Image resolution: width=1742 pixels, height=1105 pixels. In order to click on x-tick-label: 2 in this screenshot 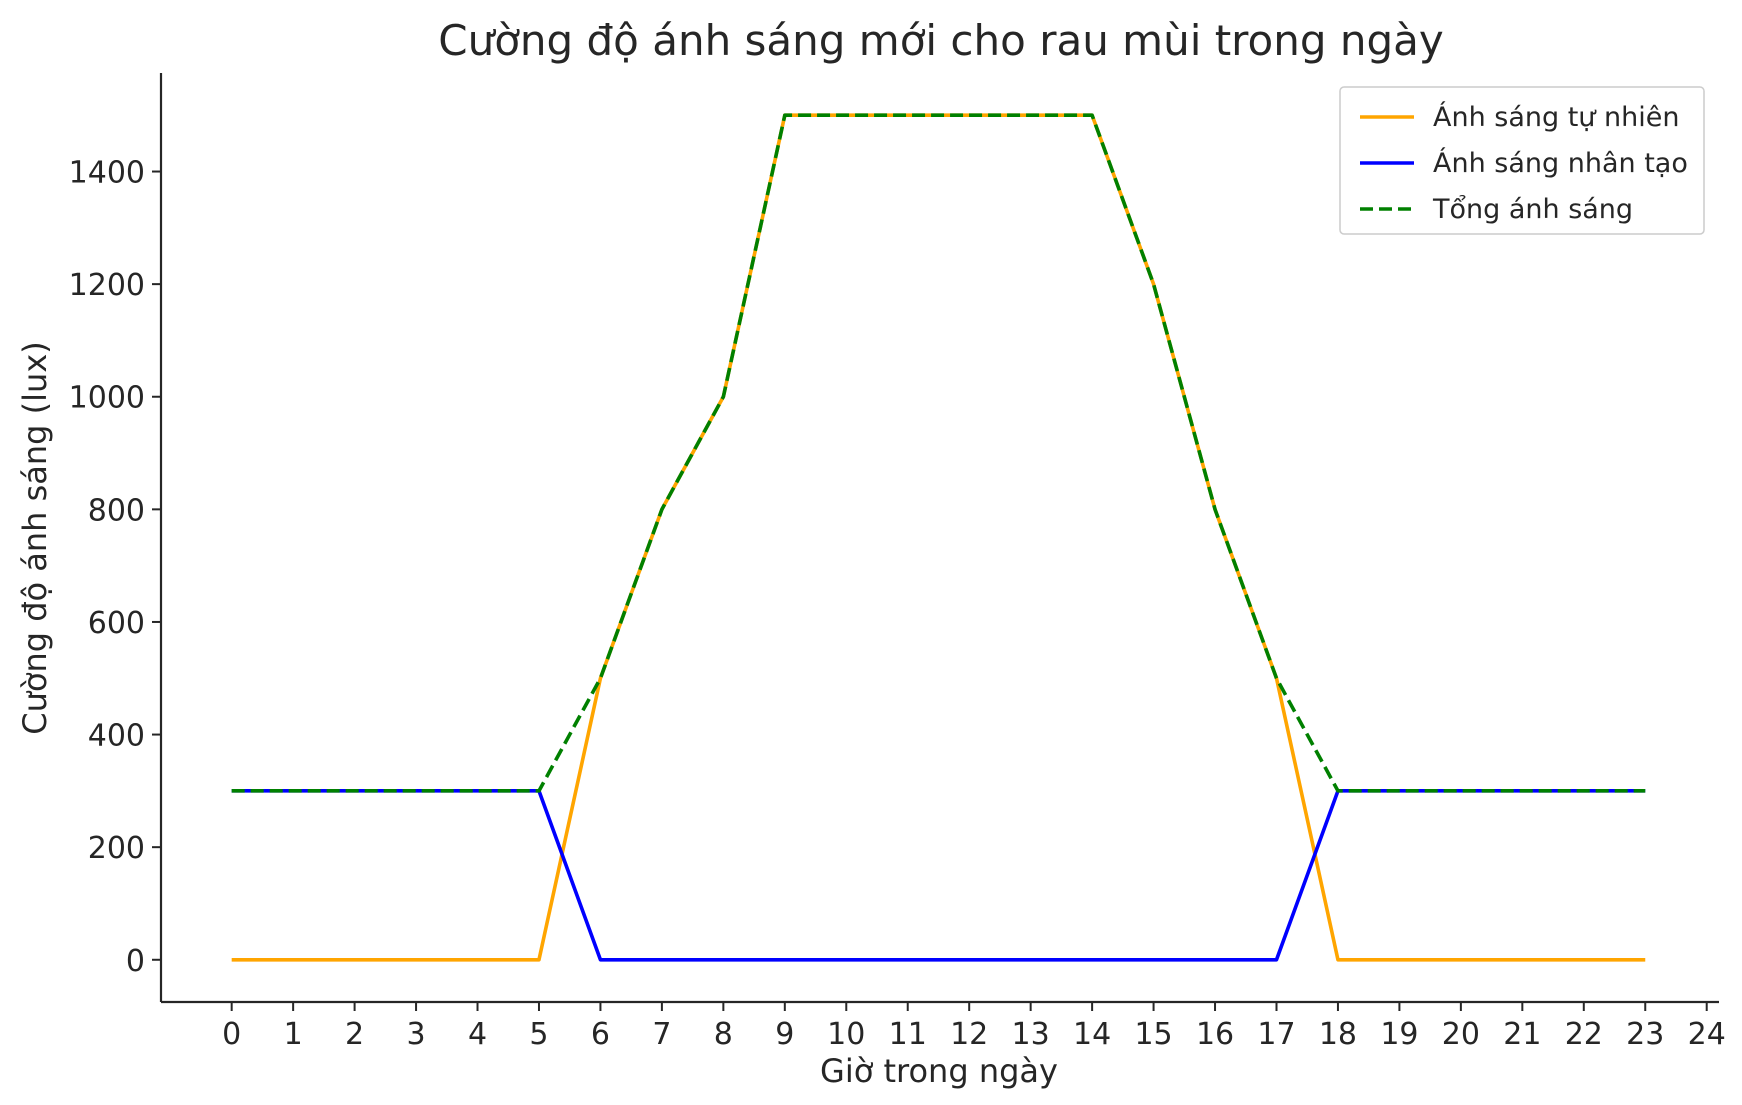, I will do `click(354, 1034)`.